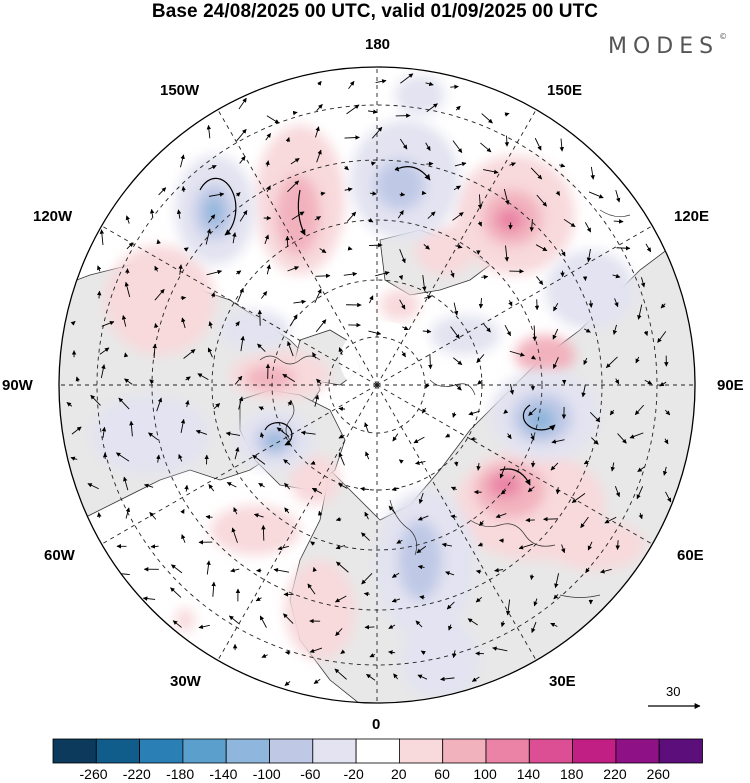 The height and width of the screenshot is (783, 750). Describe the element at coordinates (668, 45) in the screenshot. I see `modes-logo: MODES©` at that location.